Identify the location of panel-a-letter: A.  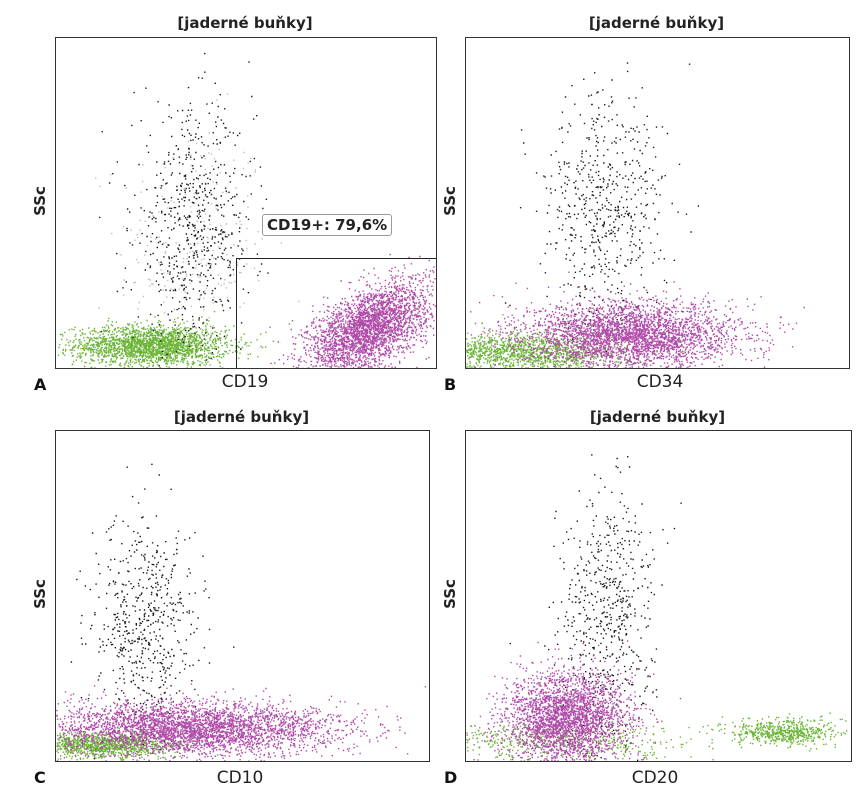
(40, 384).